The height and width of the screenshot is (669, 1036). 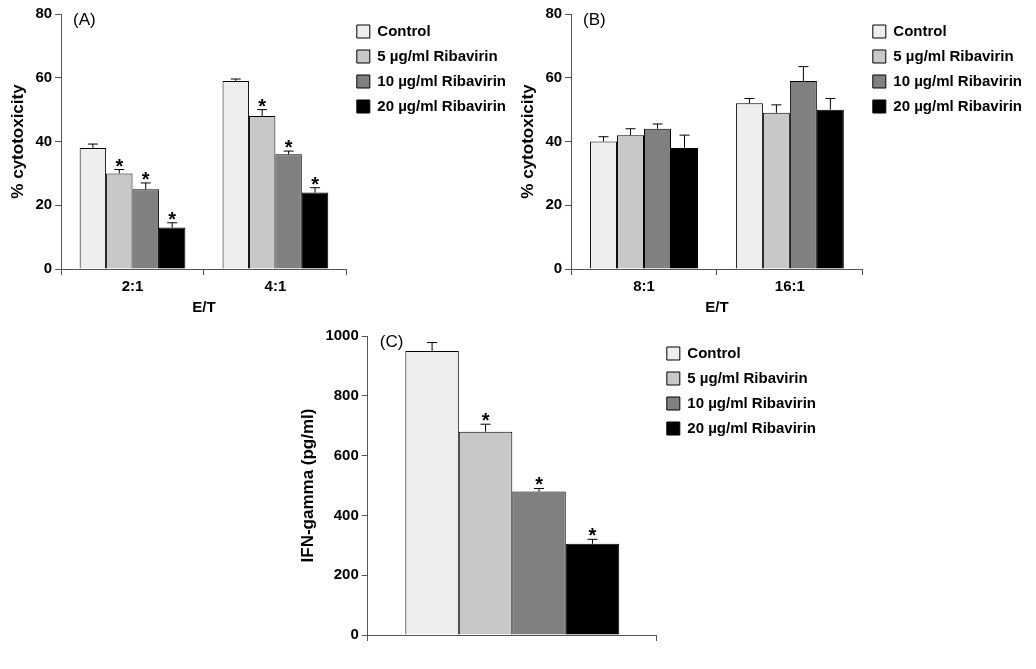 What do you see at coordinates (132, 286) in the screenshot?
I see `x-tick-label: 2:1` at bounding box center [132, 286].